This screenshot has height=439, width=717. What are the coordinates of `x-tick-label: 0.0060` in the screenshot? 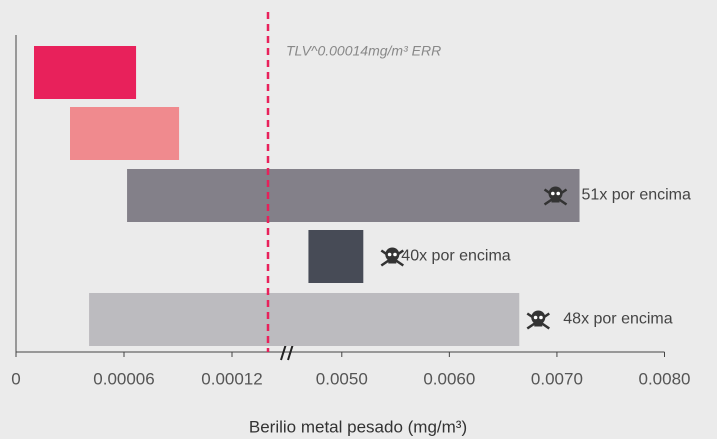 It's located at (449, 378).